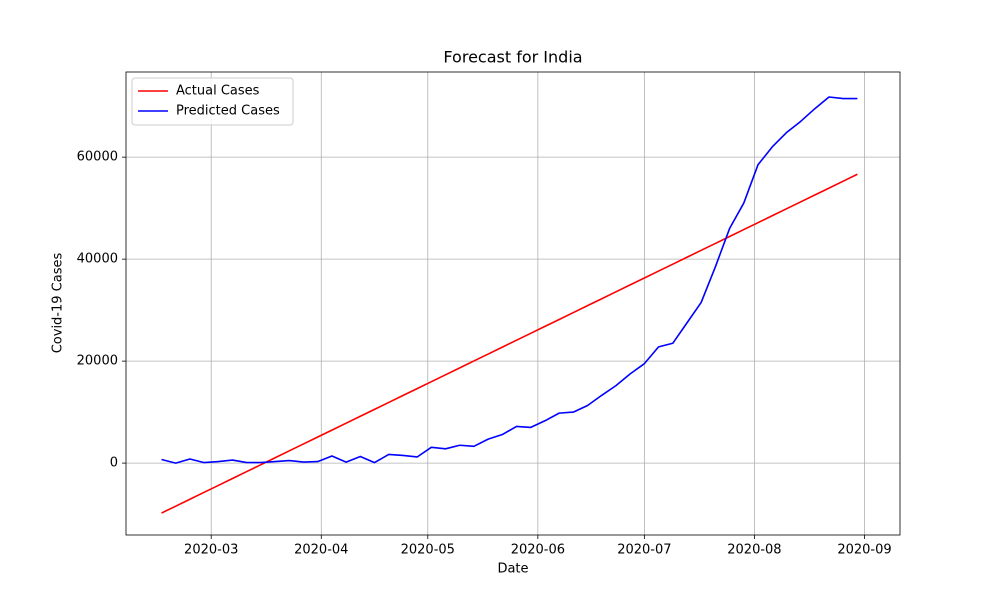 Image resolution: width=1000 pixels, height=600 pixels. Describe the element at coordinates (97, 361) in the screenshot. I see `y-tick-label: 20000` at that location.